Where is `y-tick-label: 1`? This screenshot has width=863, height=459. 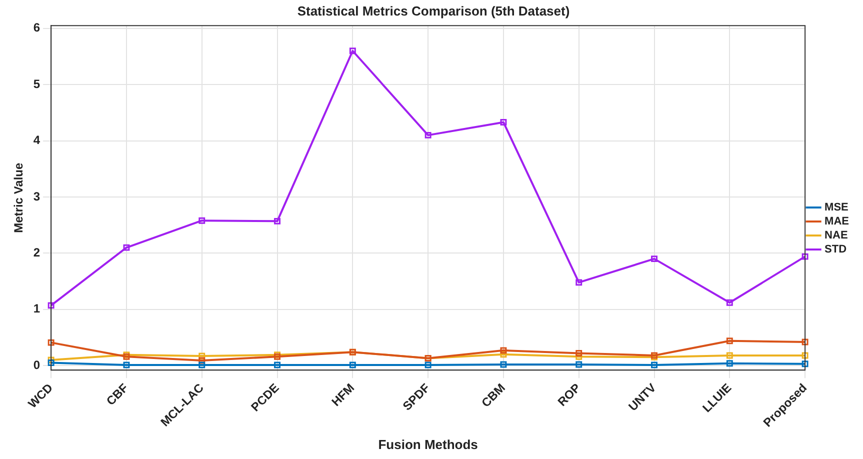 y-tick-label: 1 is located at coordinates (36, 309).